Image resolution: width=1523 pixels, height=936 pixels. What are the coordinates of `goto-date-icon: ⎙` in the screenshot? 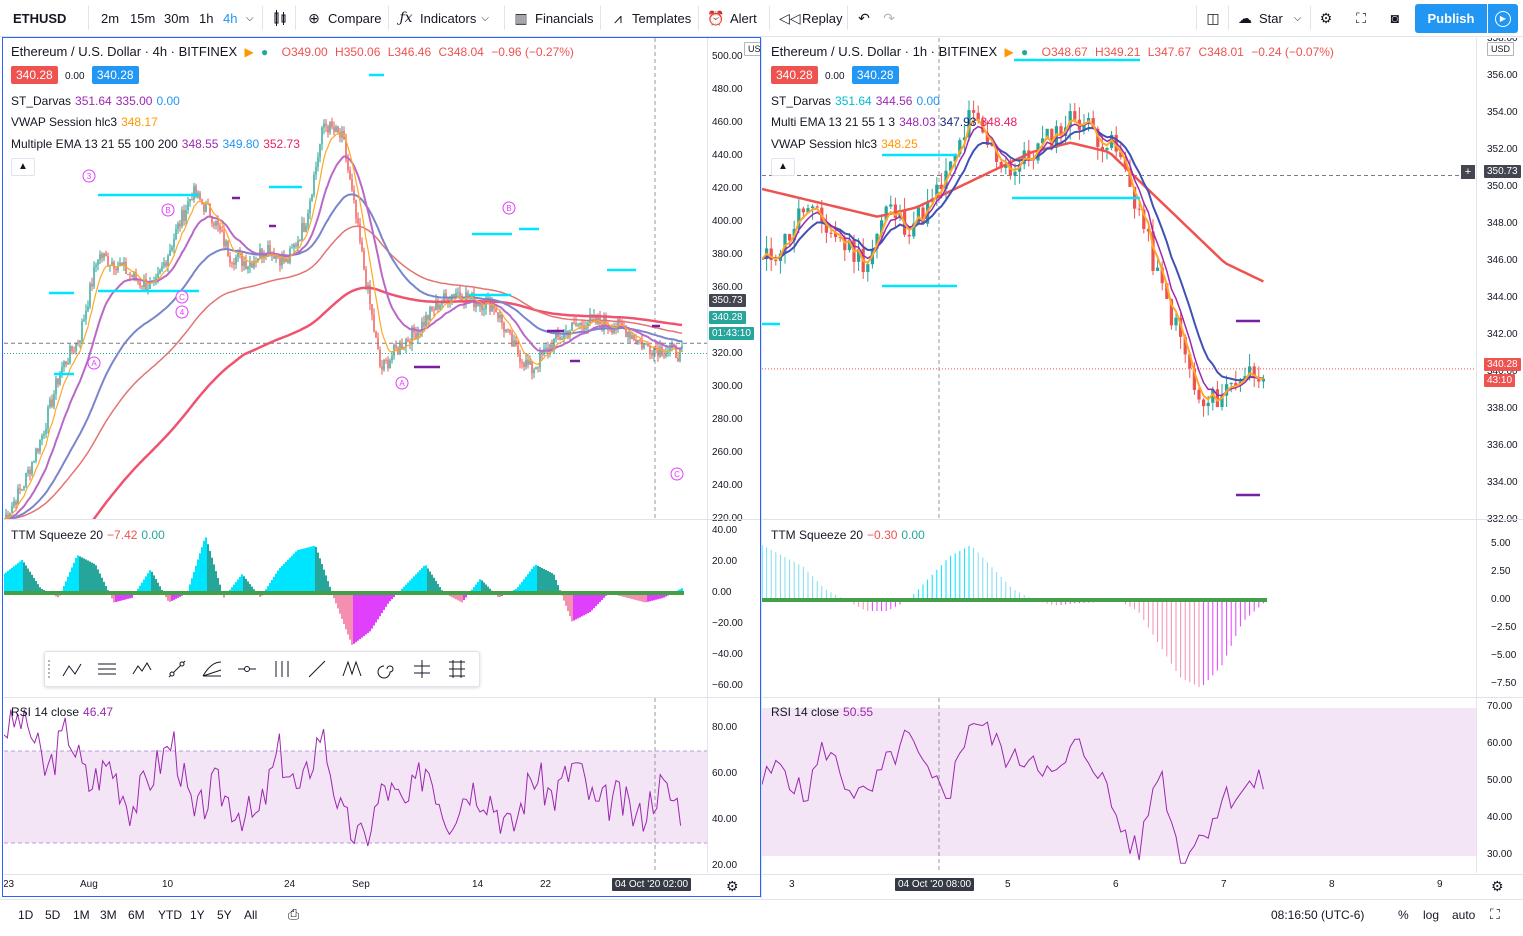 It's located at (294, 914).